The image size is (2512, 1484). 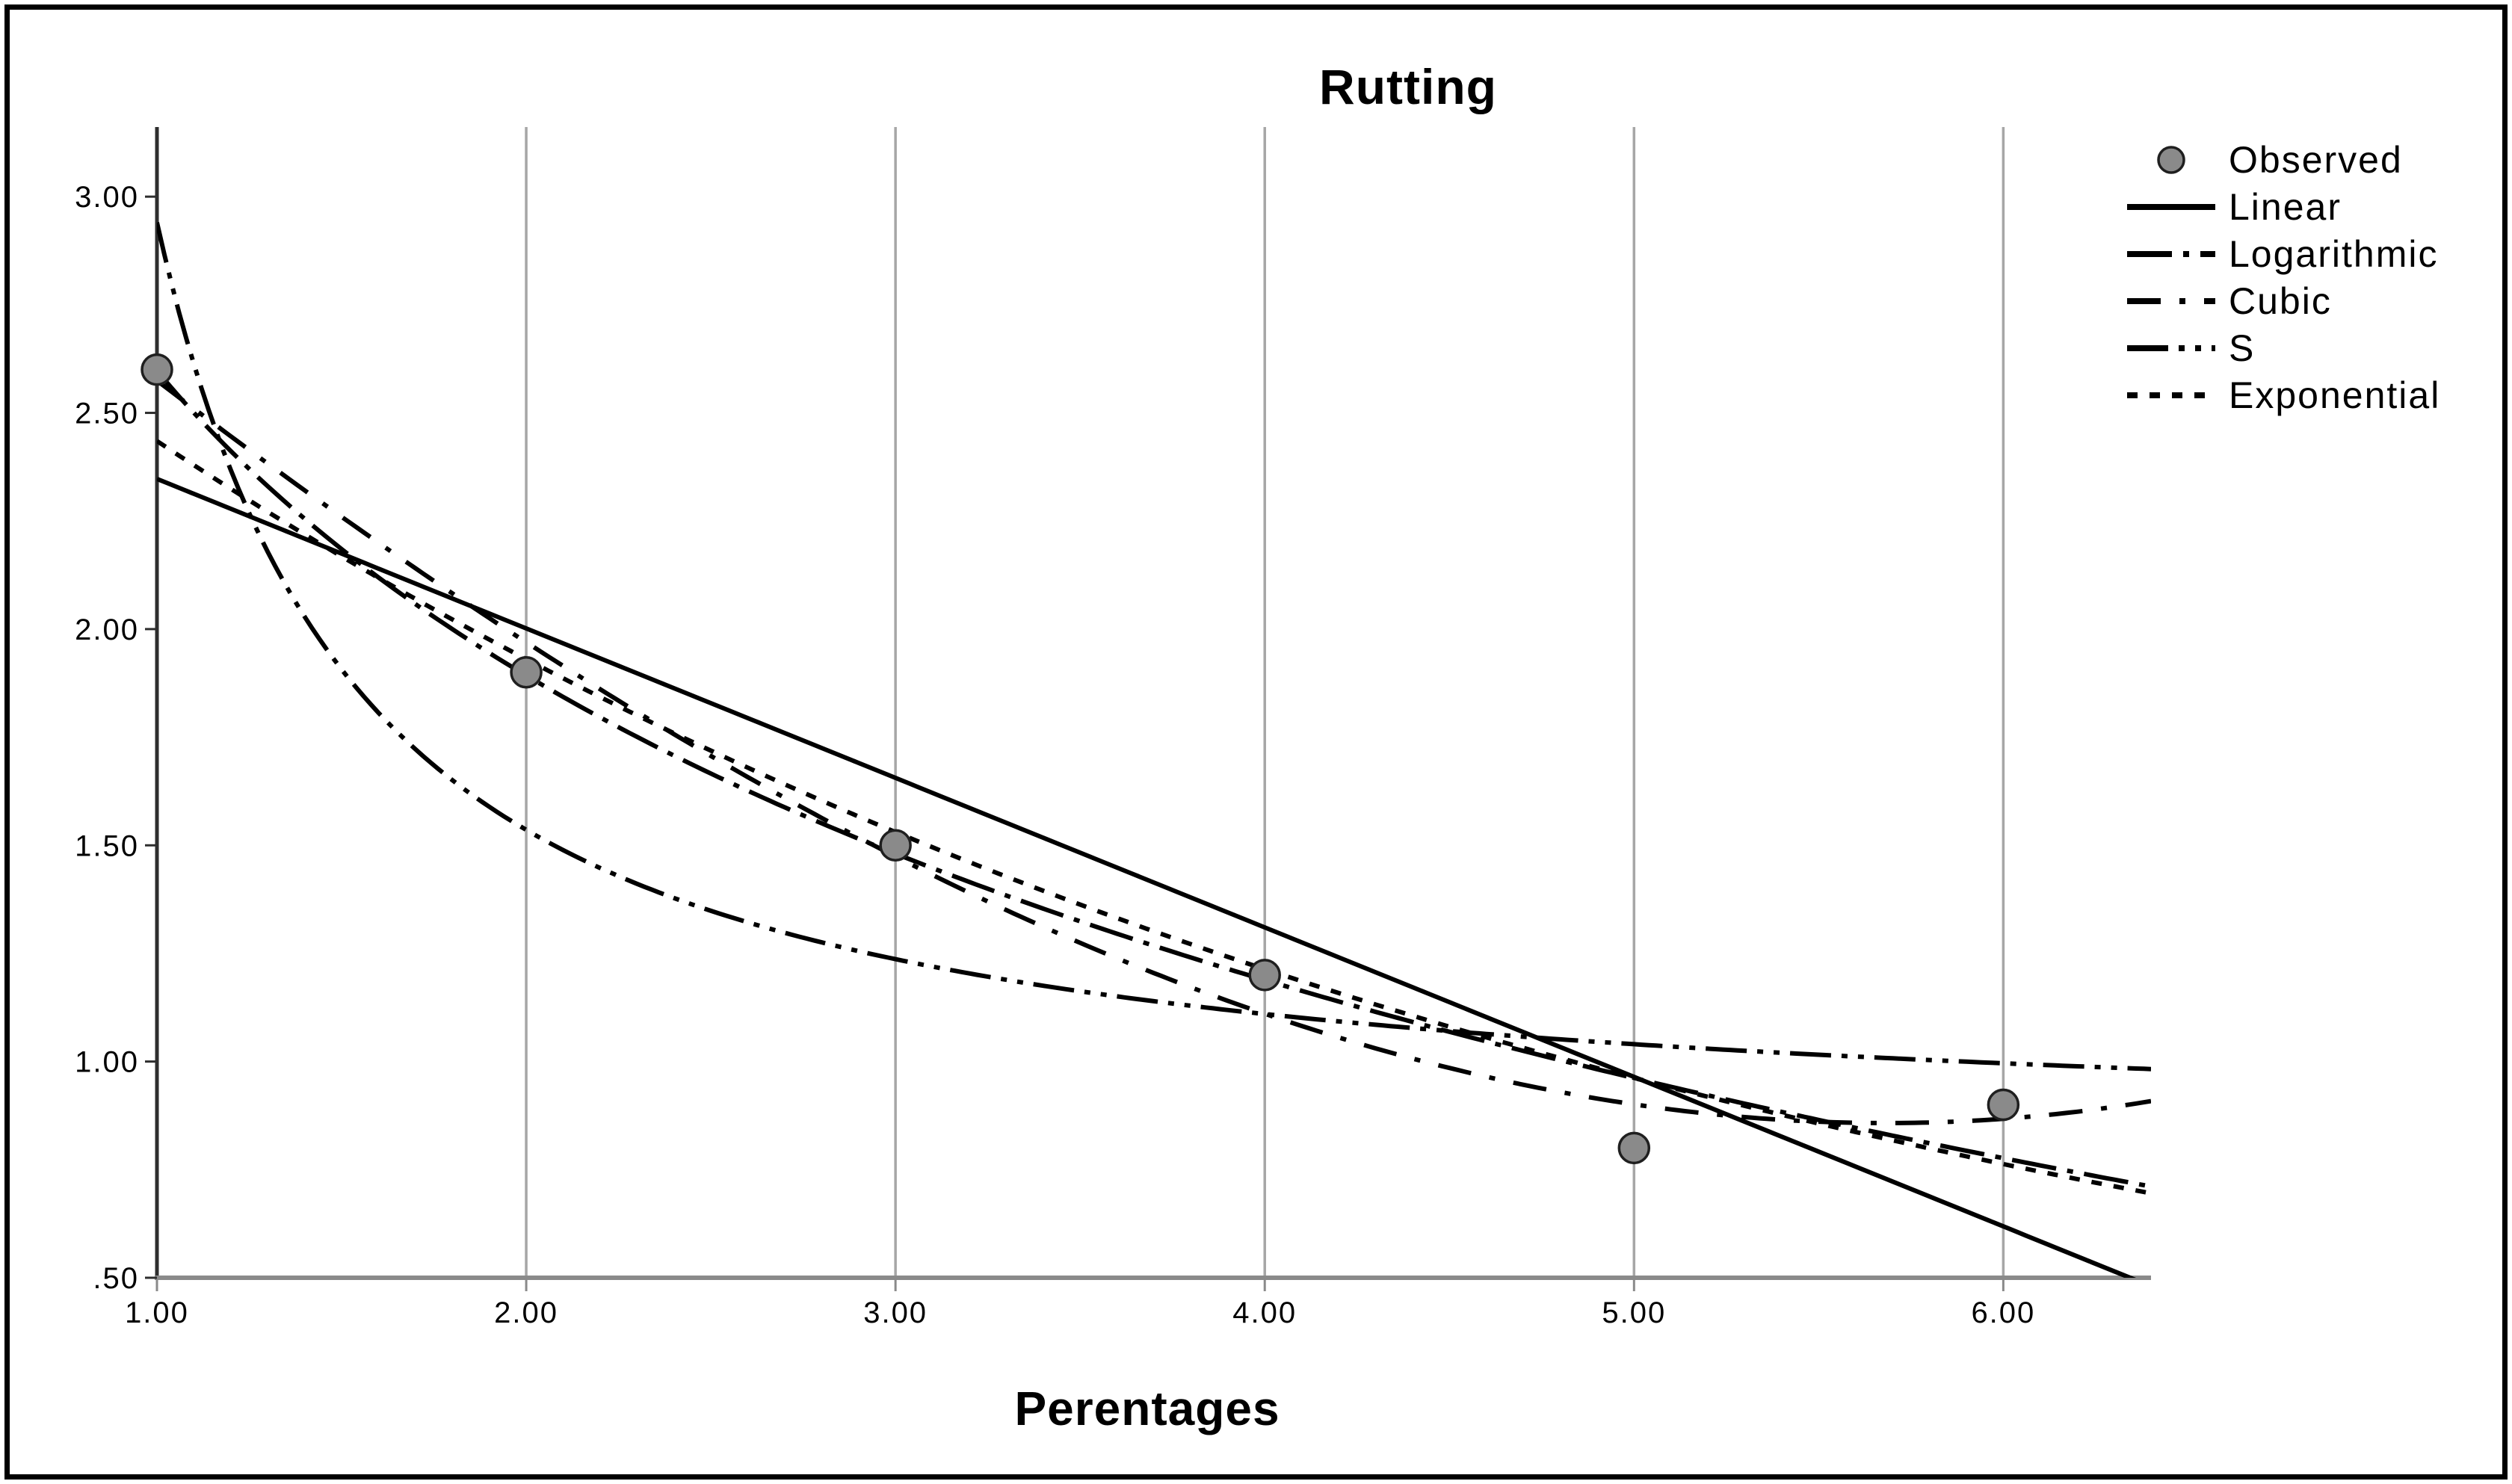 I want to click on y-tick-label: 3.00, so click(x=107, y=198).